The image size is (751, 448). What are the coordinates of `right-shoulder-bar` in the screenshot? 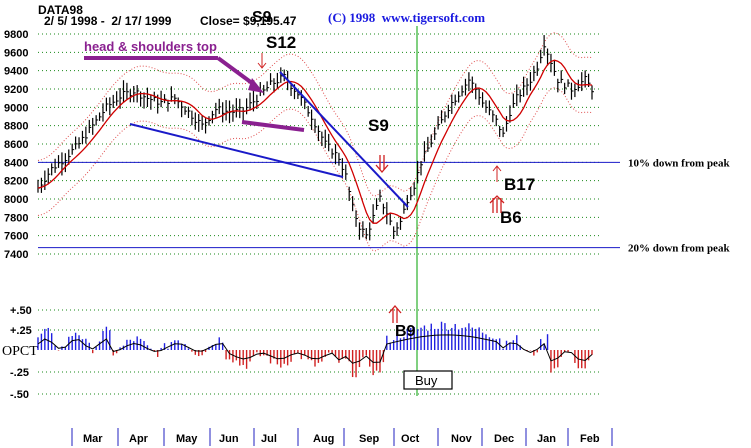 It's located at (273, 126).